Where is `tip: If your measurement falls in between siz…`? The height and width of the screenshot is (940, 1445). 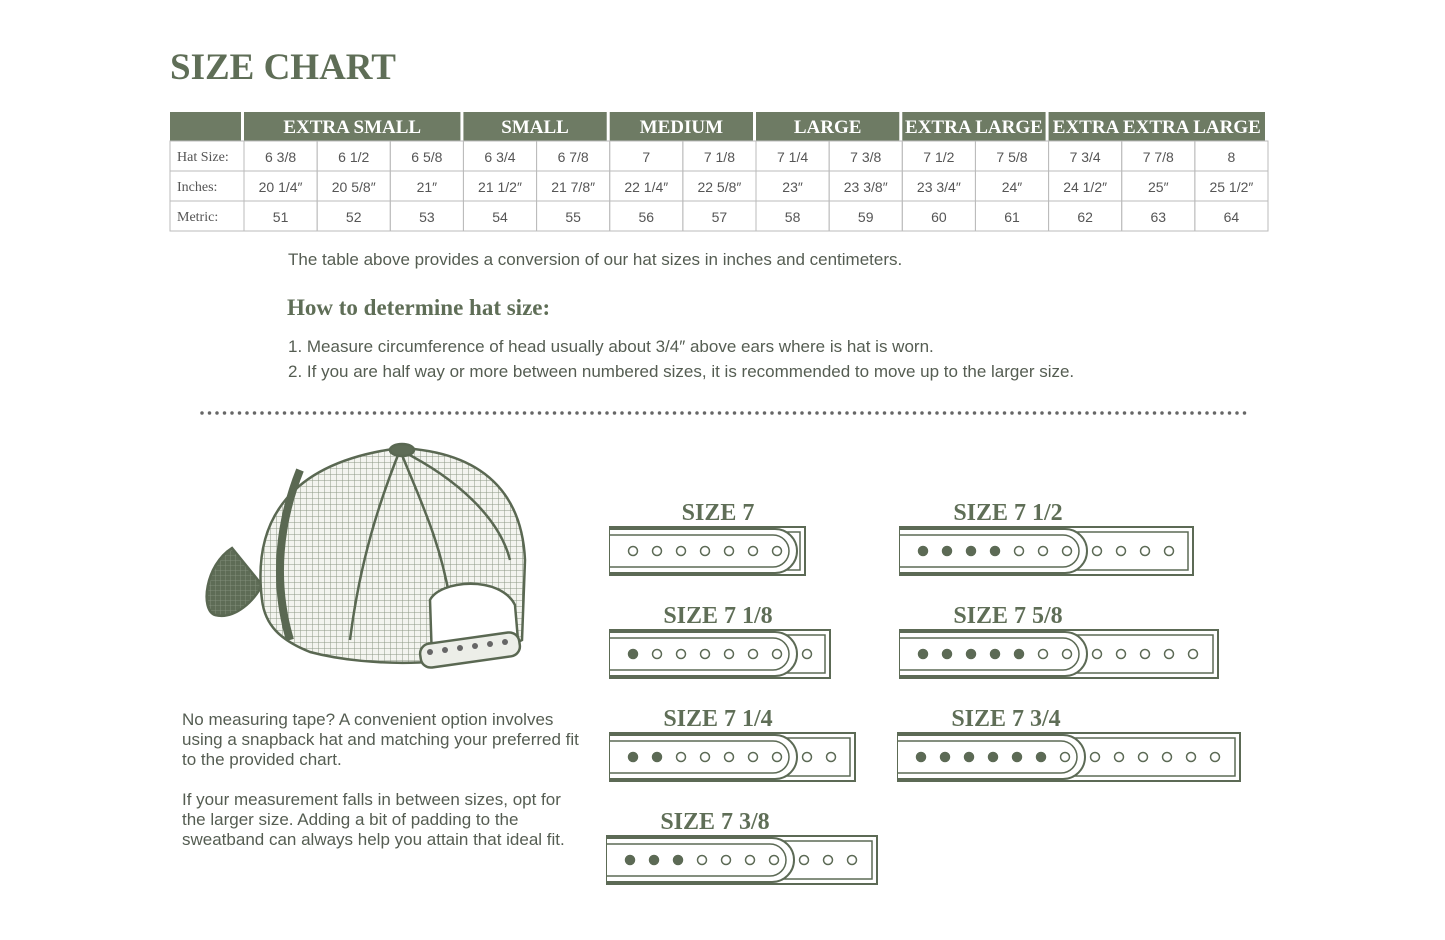 tip: If your measurement falls in between siz… is located at coordinates (373, 819).